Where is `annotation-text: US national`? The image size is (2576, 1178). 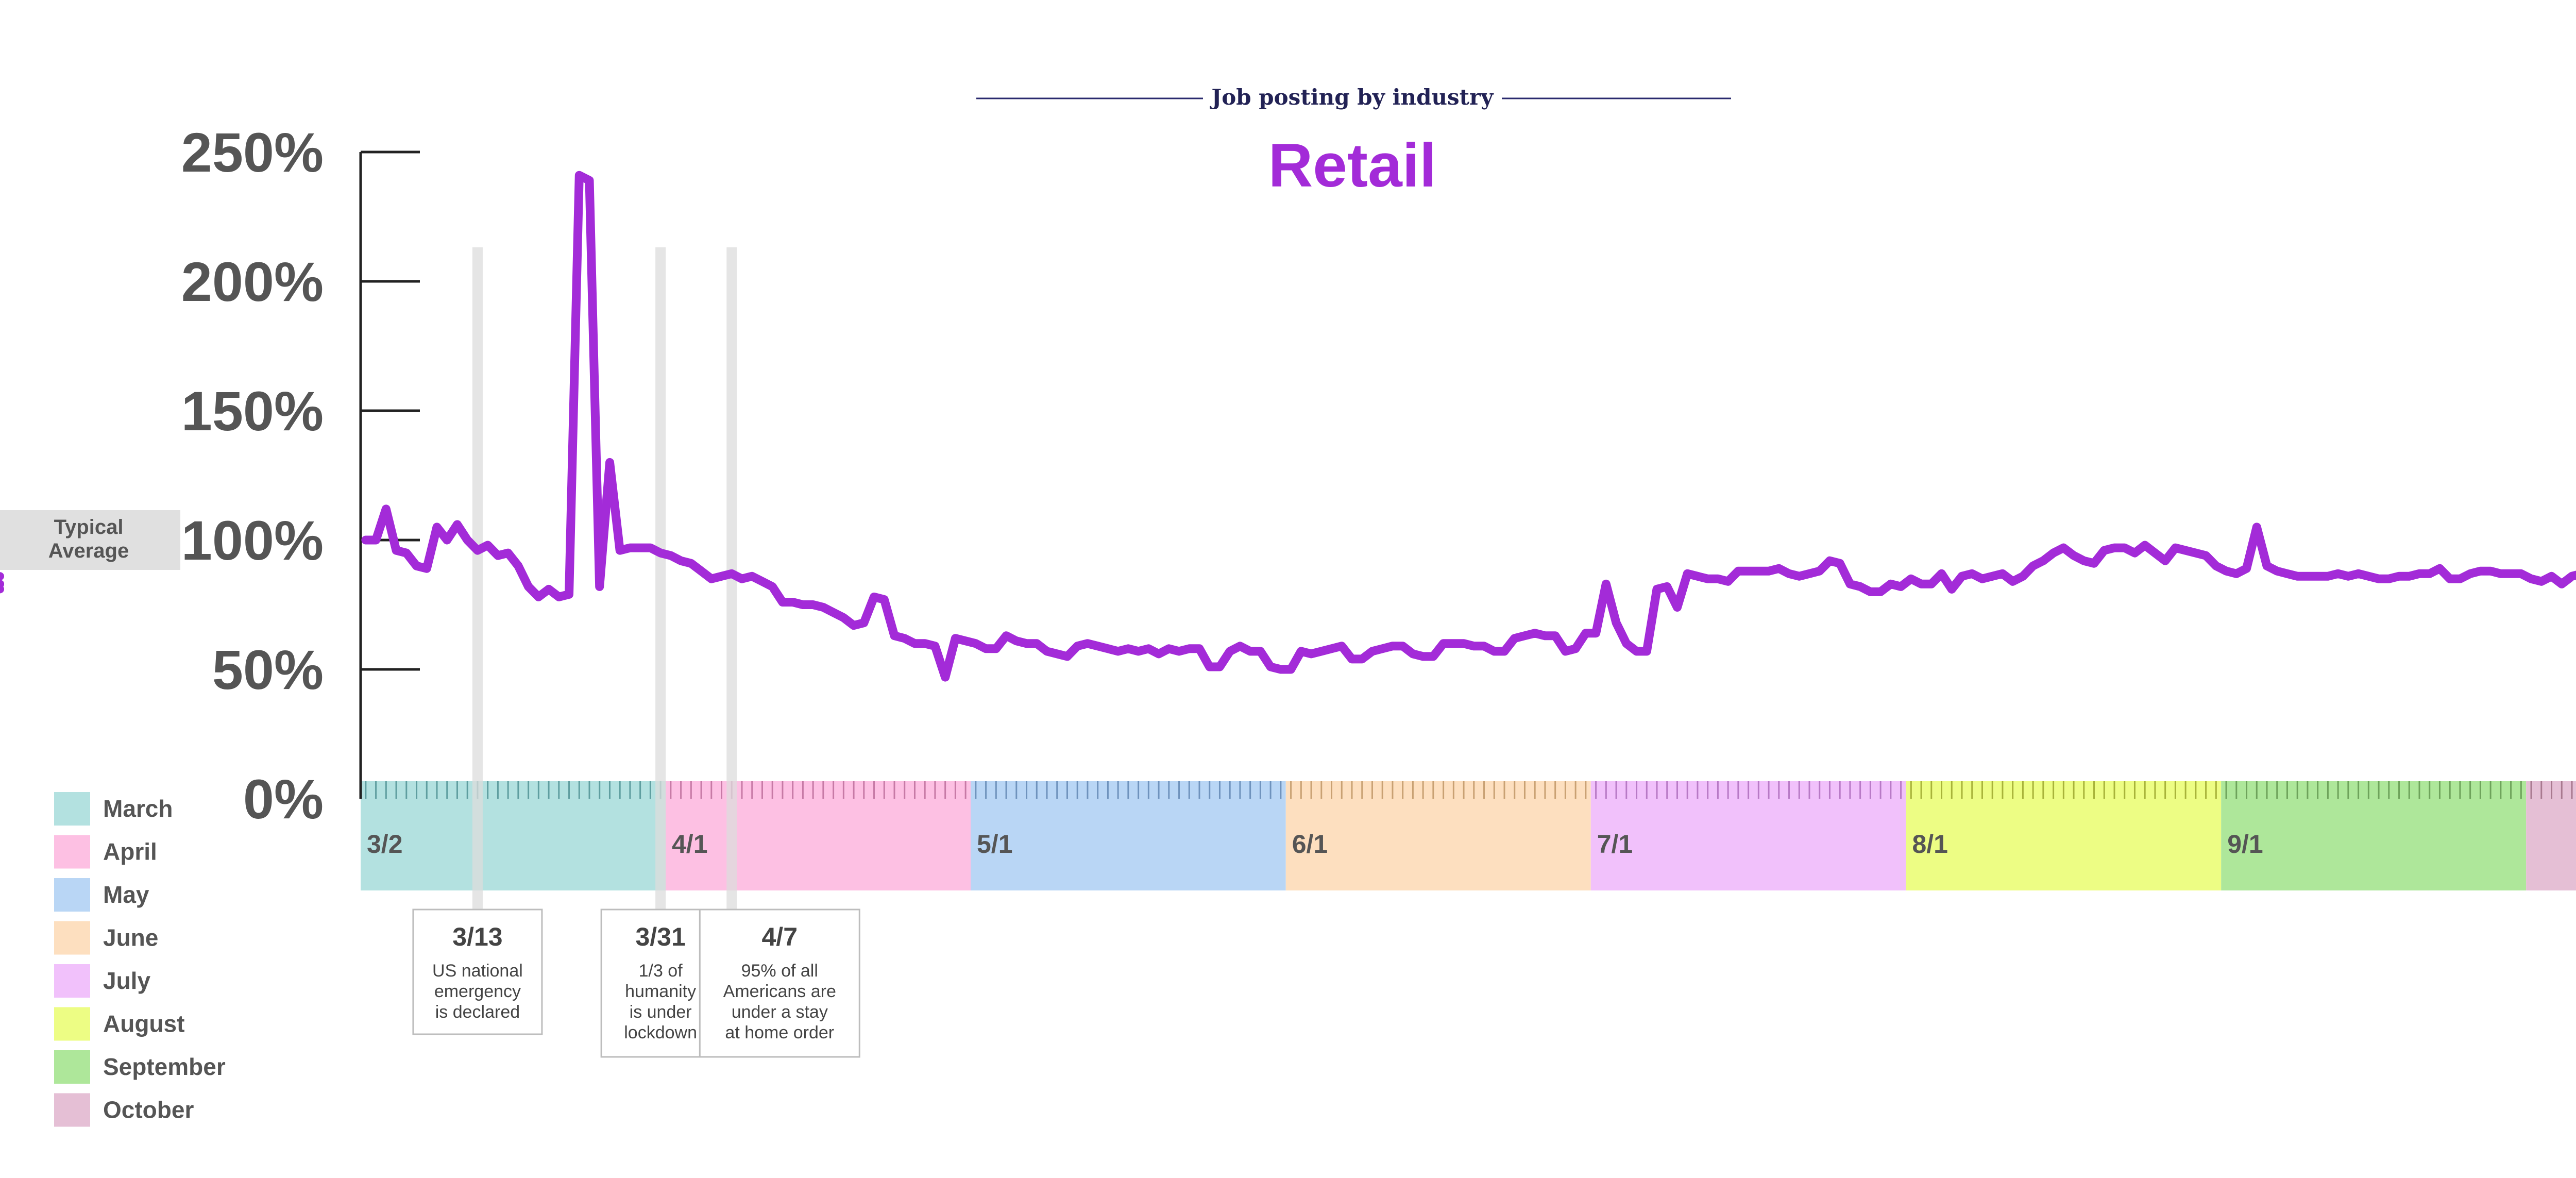
annotation-text: US national is located at coordinates (478, 971).